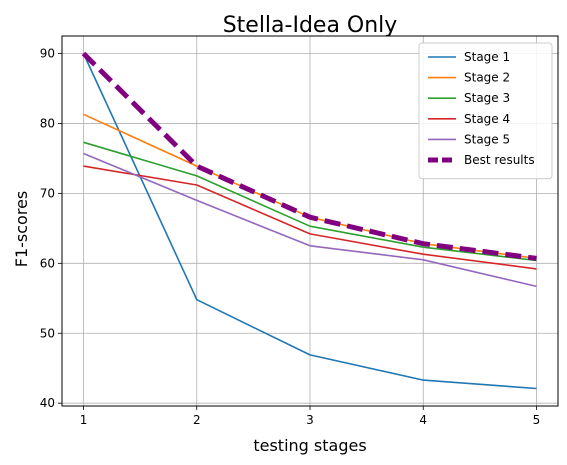 This screenshot has height=465, width=567. What do you see at coordinates (84, 420) in the screenshot?
I see `x-tick-label: 1` at bounding box center [84, 420].